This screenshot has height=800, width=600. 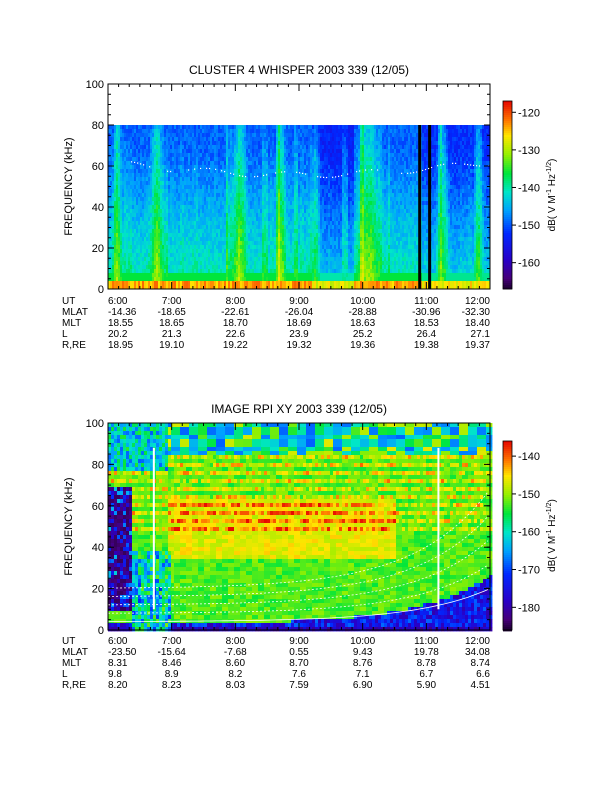 What do you see at coordinates (74, 345) in the screenshot?
I see `ephemeris-label: R,RE` at bounding box center [74, 345].